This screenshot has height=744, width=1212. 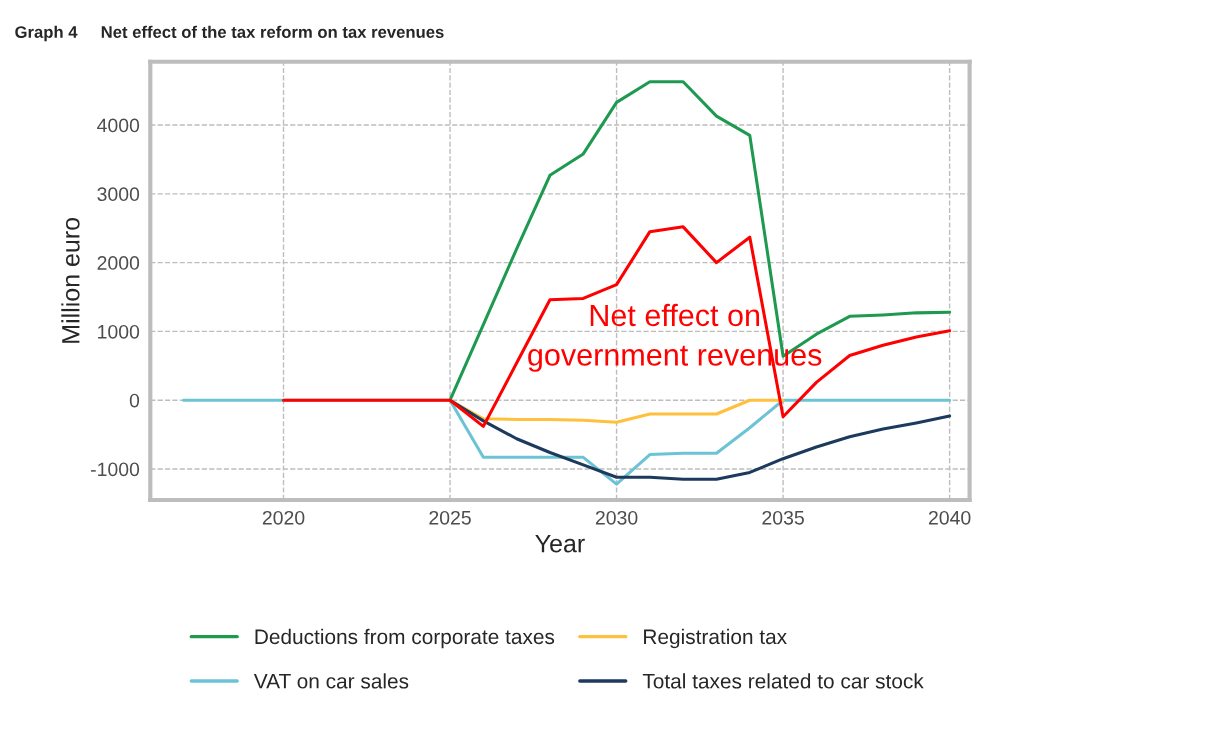 What do you see at coordinates (331, 681) in the screenshot?
I see `legend-label: VAT on car sales` at bounding box center [331, 681].